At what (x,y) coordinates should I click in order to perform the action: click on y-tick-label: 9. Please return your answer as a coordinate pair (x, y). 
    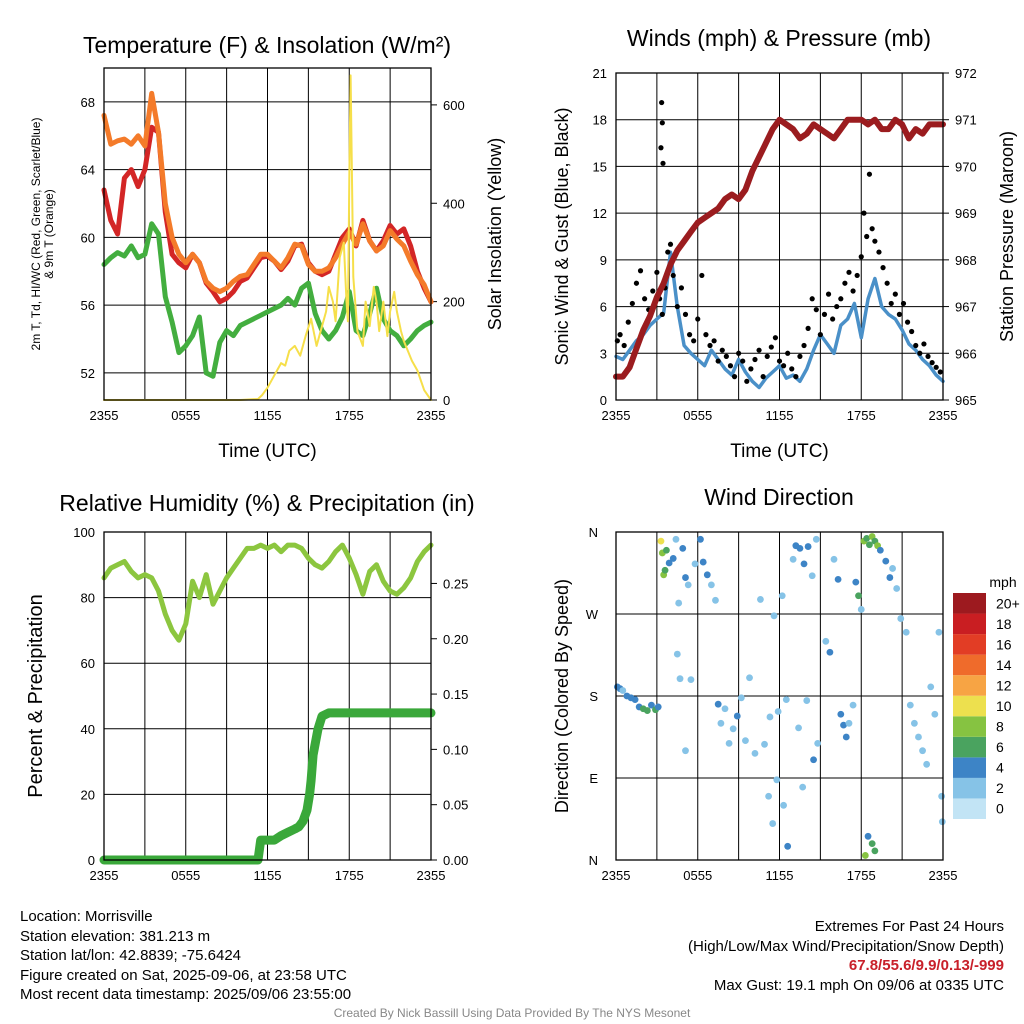
    Looking at the image, I should click on (603, 260).